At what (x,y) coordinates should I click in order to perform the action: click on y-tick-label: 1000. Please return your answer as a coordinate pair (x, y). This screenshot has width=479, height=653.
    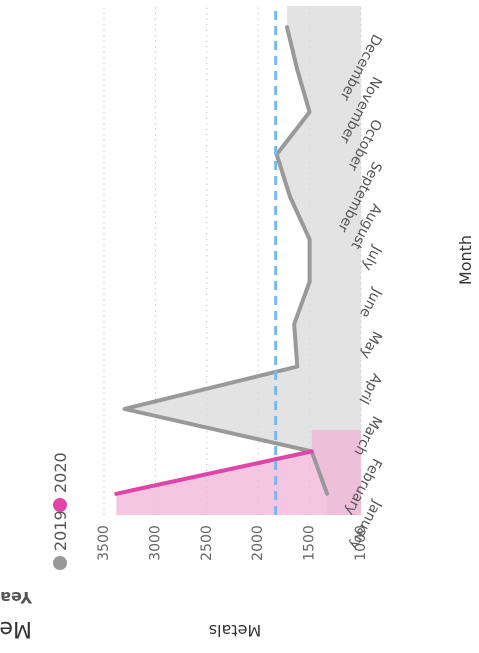
    Looking at the image, I should click on (361, 543).